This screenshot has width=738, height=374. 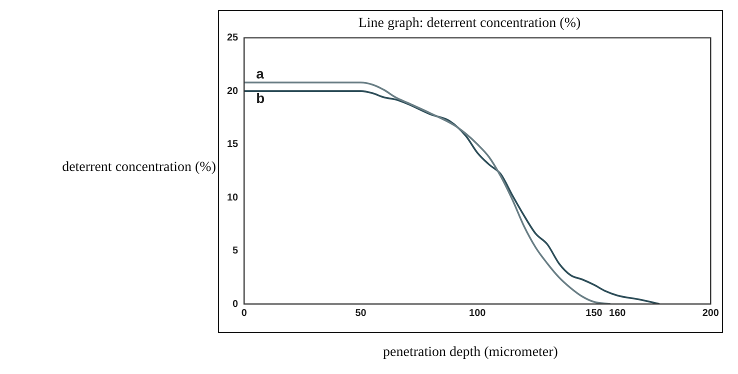 What do you see at coordinates (361, 313) in the screenshot?
I see `x-tick-label: 50` at bounding box center [361, 313].